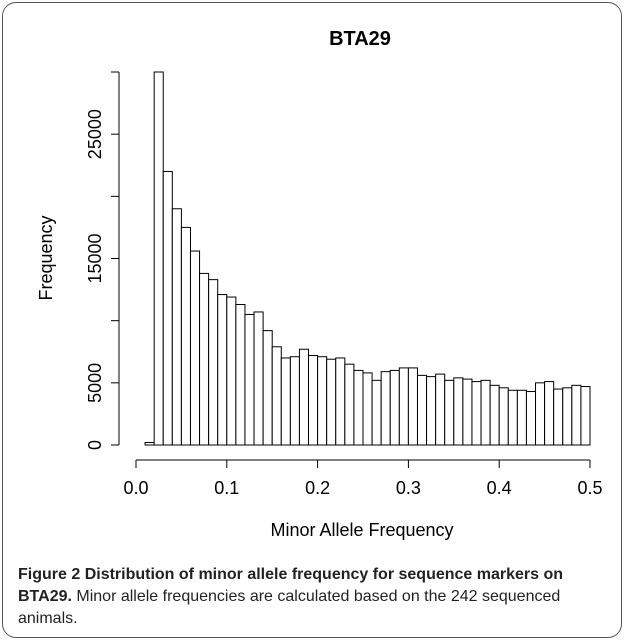  What do you see at coordinates (226, 488) in the screenshot?
I see `x-tick-label: 0.1` at bounding box center [226, 488].